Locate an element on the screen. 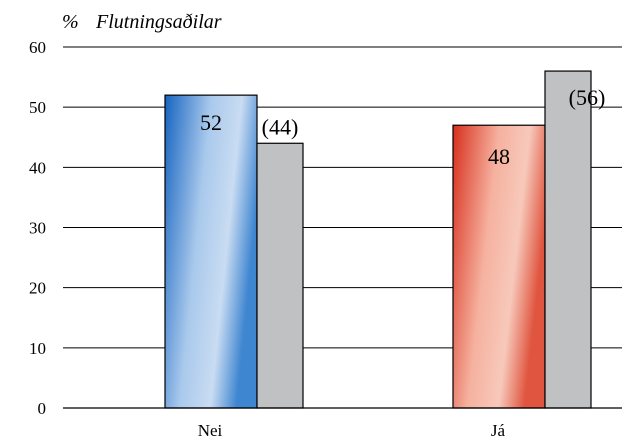 This screenshot has width=640, height=444. unit-label: % is located at coordinates (70, 22).